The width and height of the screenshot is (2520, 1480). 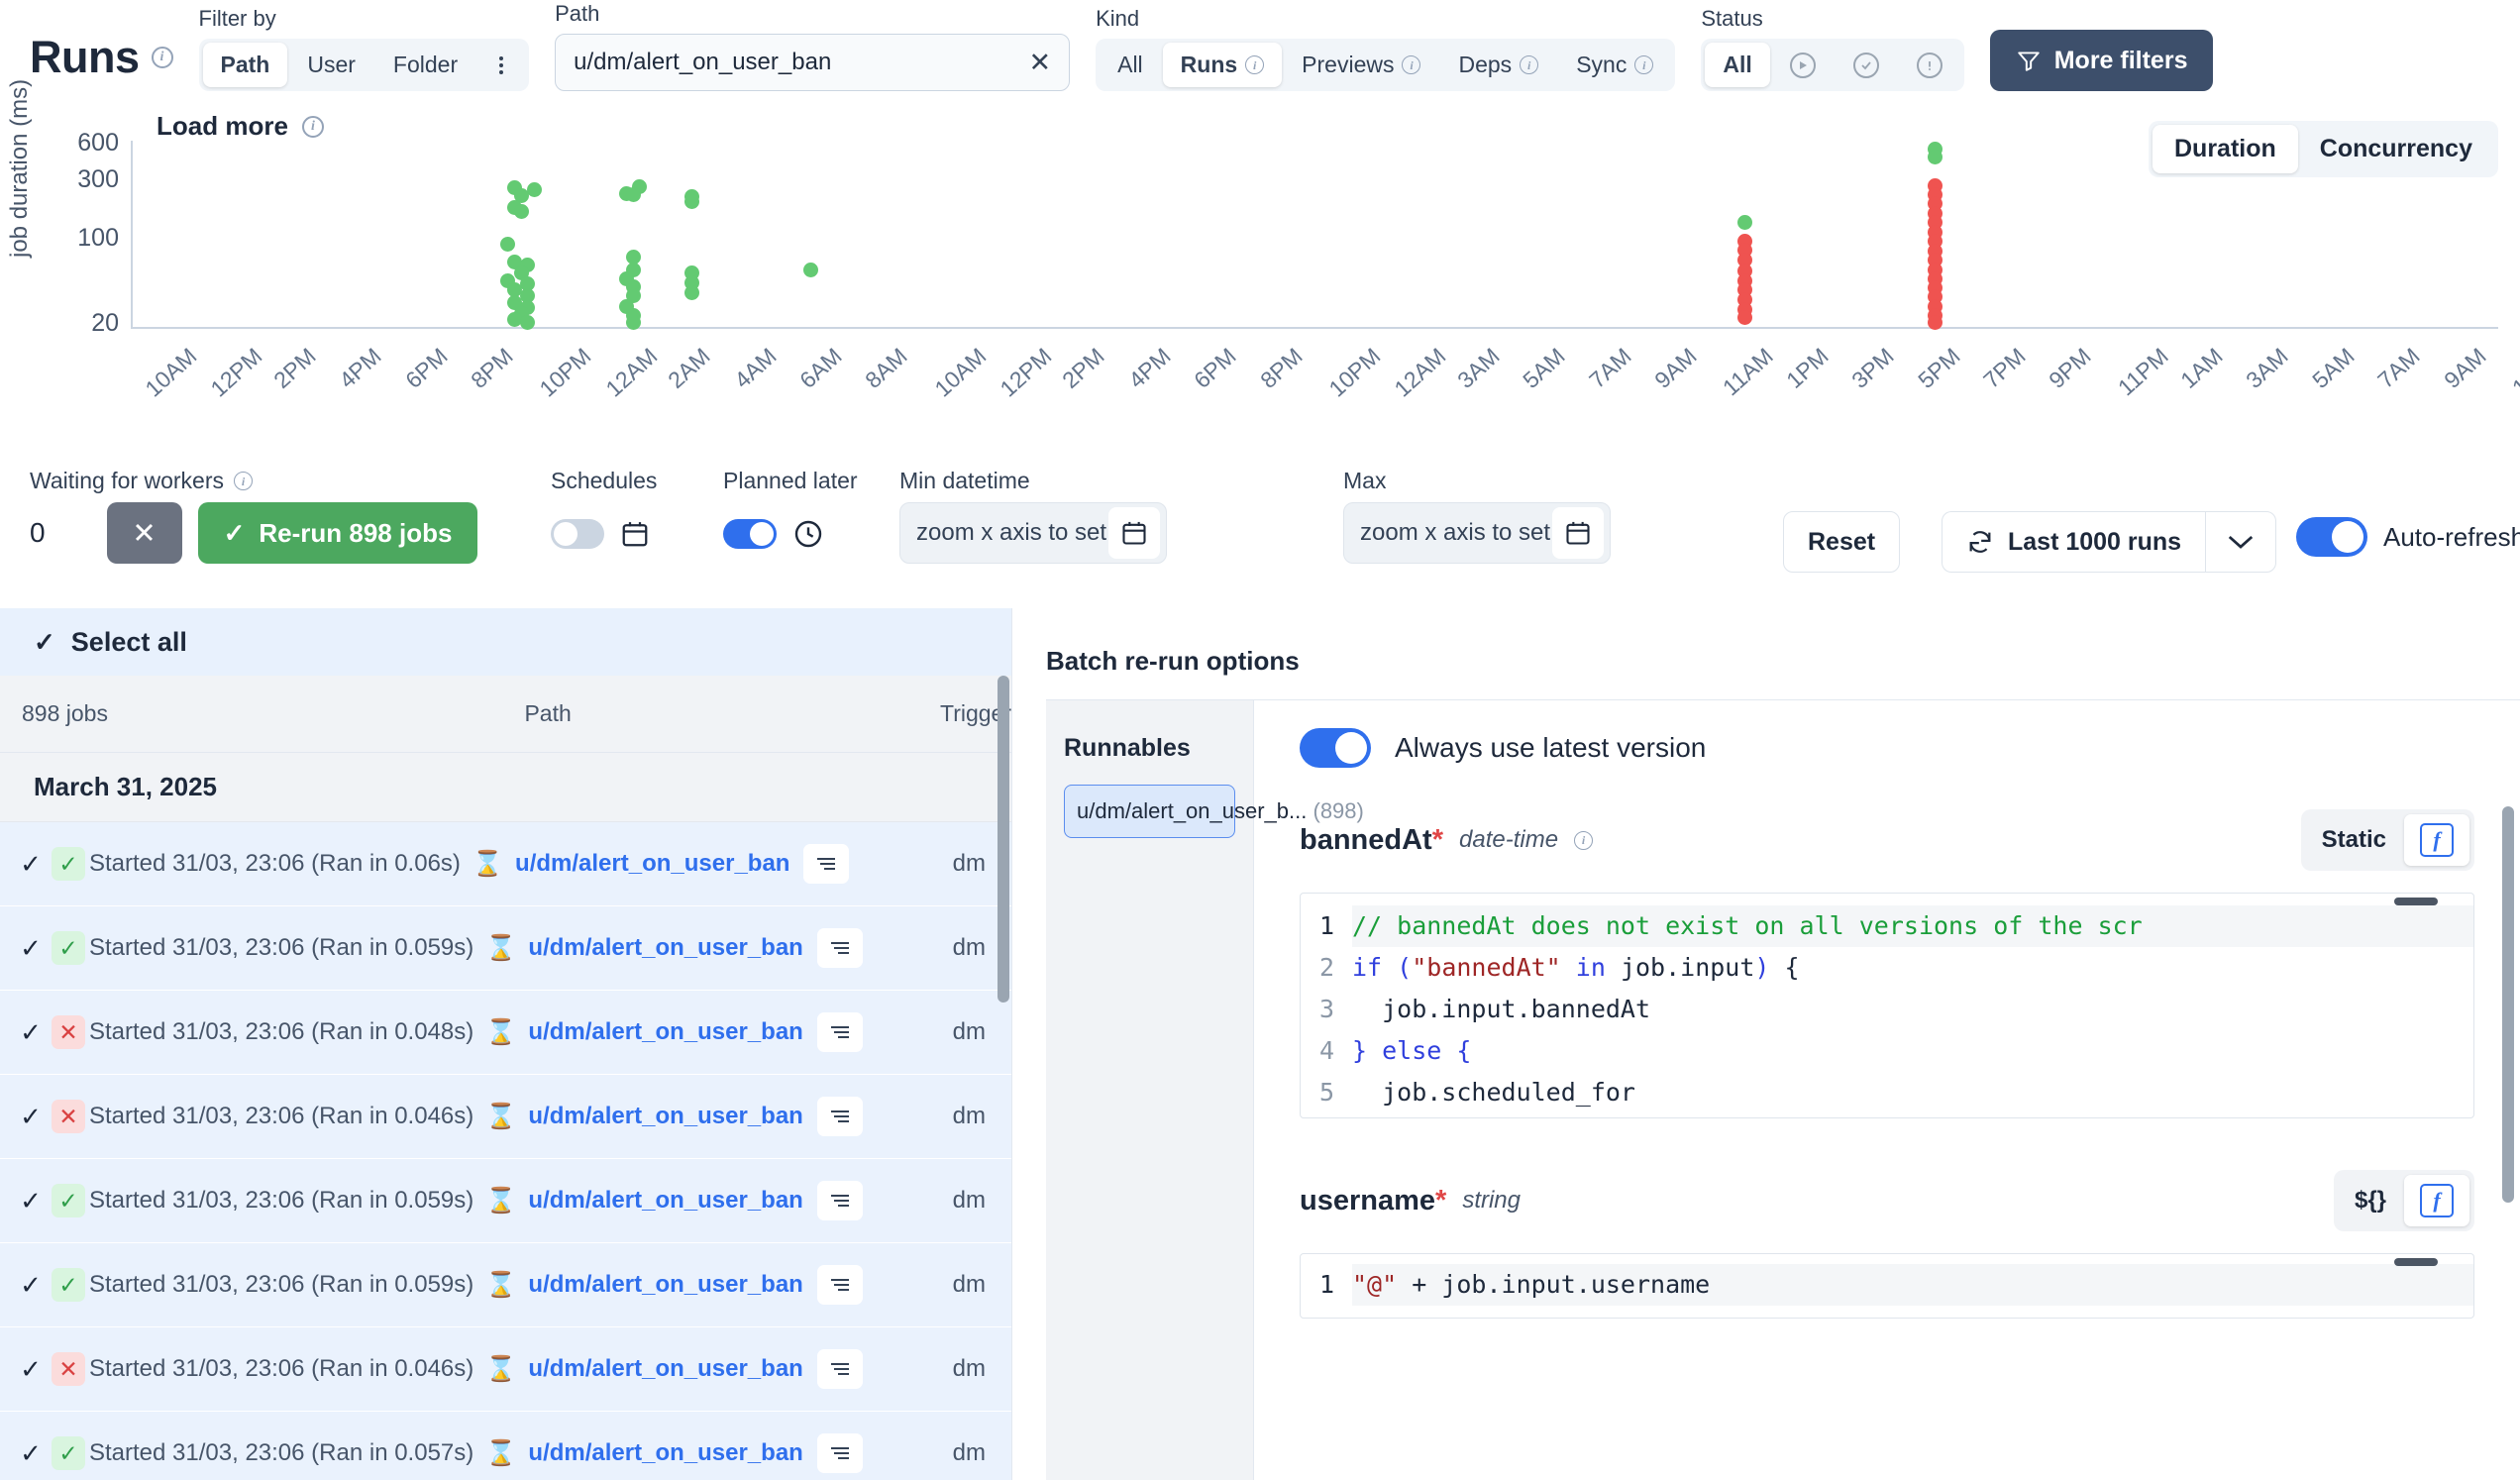 What do you see at coordinates (2074, 542) in the screenshot?
I see `last-runs-button: Last 1000 runs` at bounding box center [2074, 542].